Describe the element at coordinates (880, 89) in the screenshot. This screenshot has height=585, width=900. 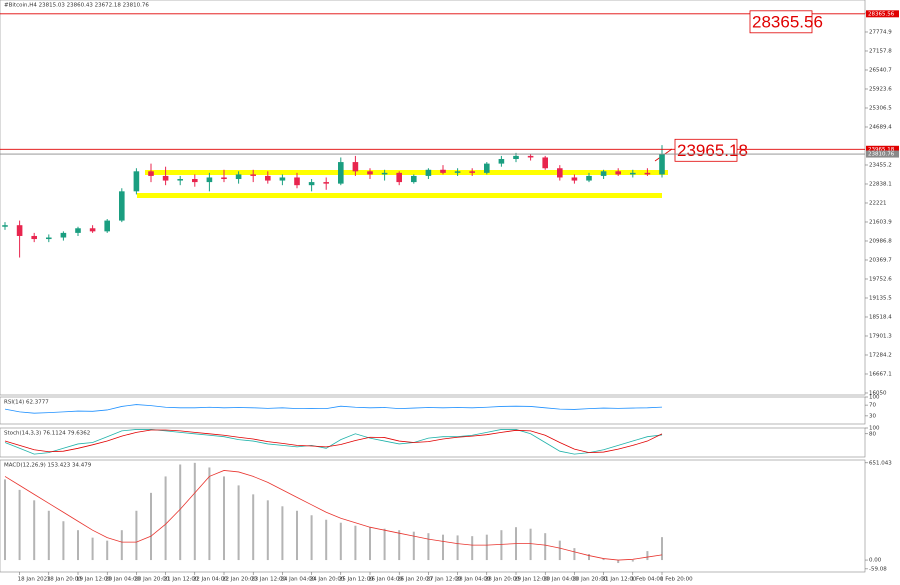
I see `y-tick-label: 25923.6` at that location.